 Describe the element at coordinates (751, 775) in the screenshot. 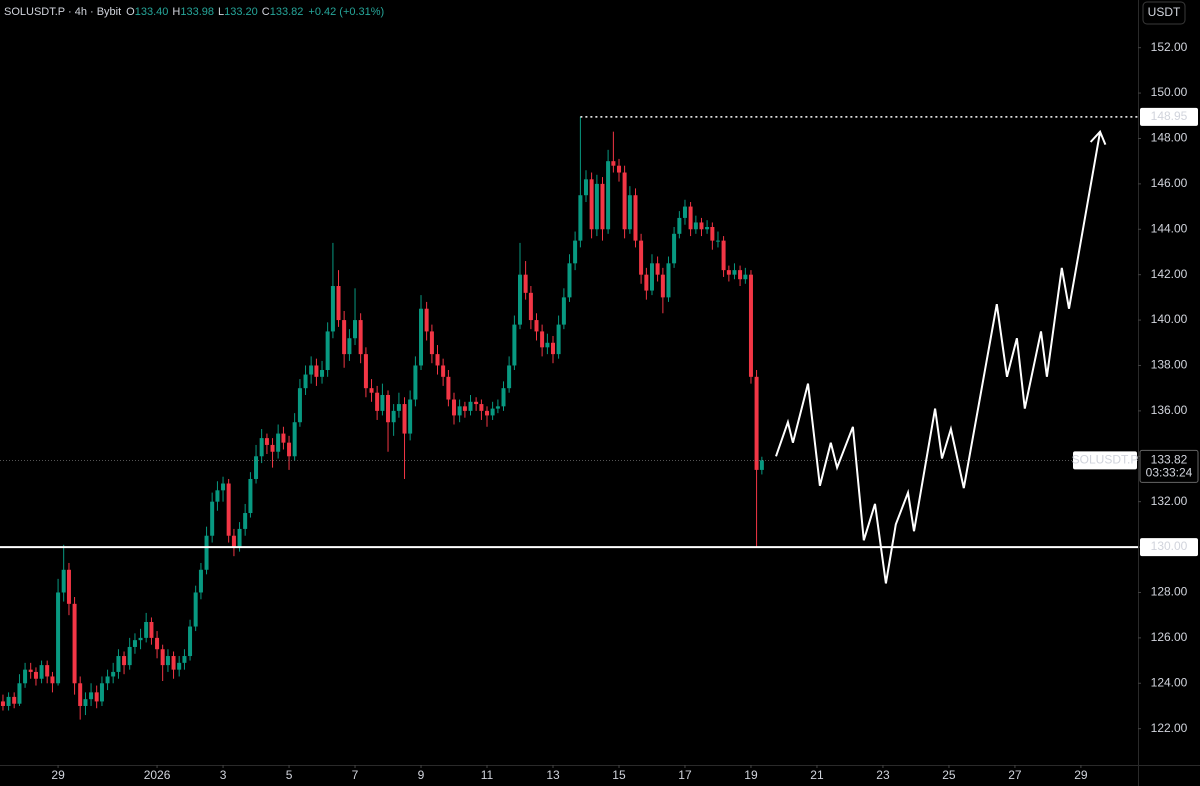

I see `x-tick-label: 19` at that location.